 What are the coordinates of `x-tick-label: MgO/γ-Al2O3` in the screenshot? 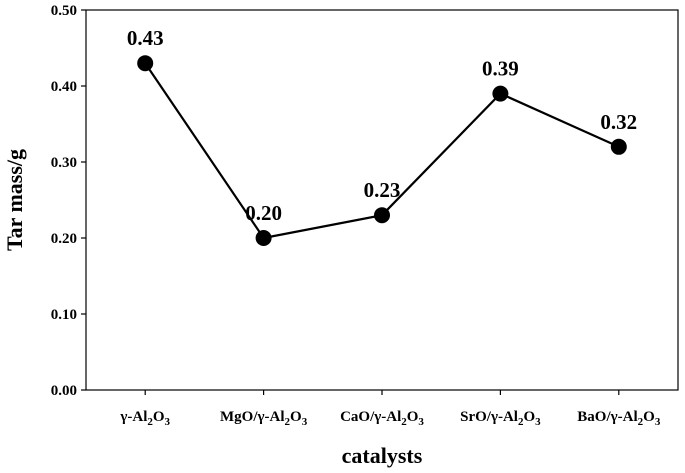 It's located at (264, 418).